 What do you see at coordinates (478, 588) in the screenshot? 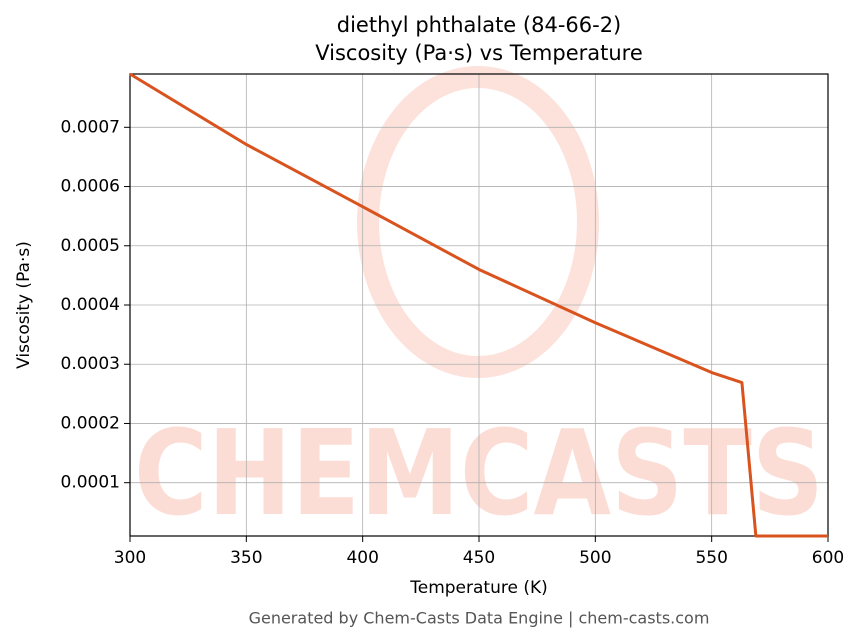
I see `x-axis-label: Temperature (K)` at bounding box center [478, 588].